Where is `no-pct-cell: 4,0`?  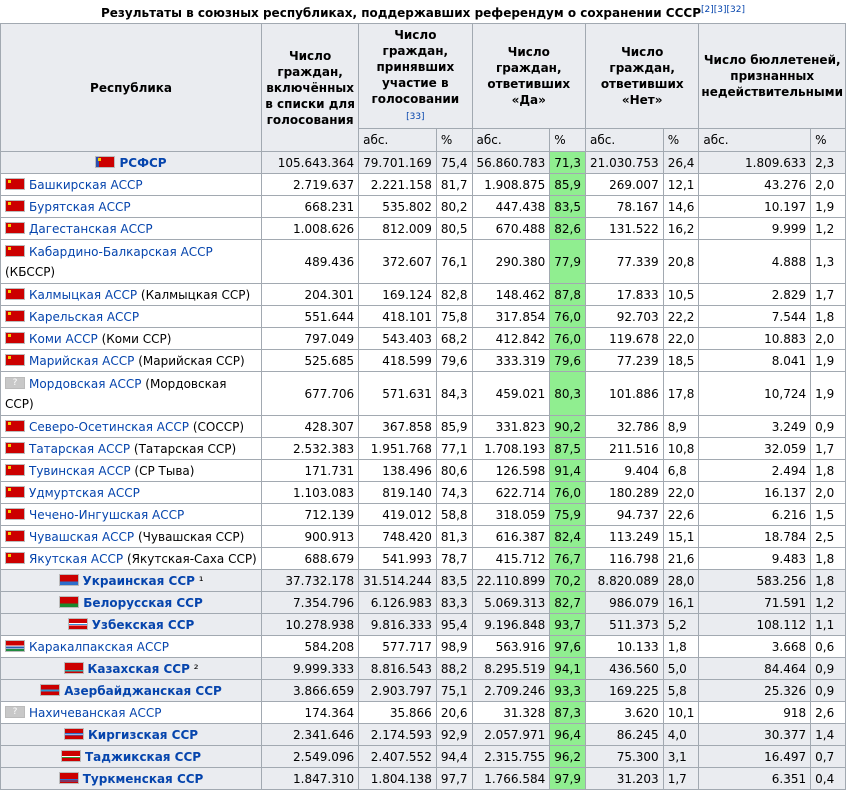 no-pct-cell: 4,0 is located at coordinates (681, 734).